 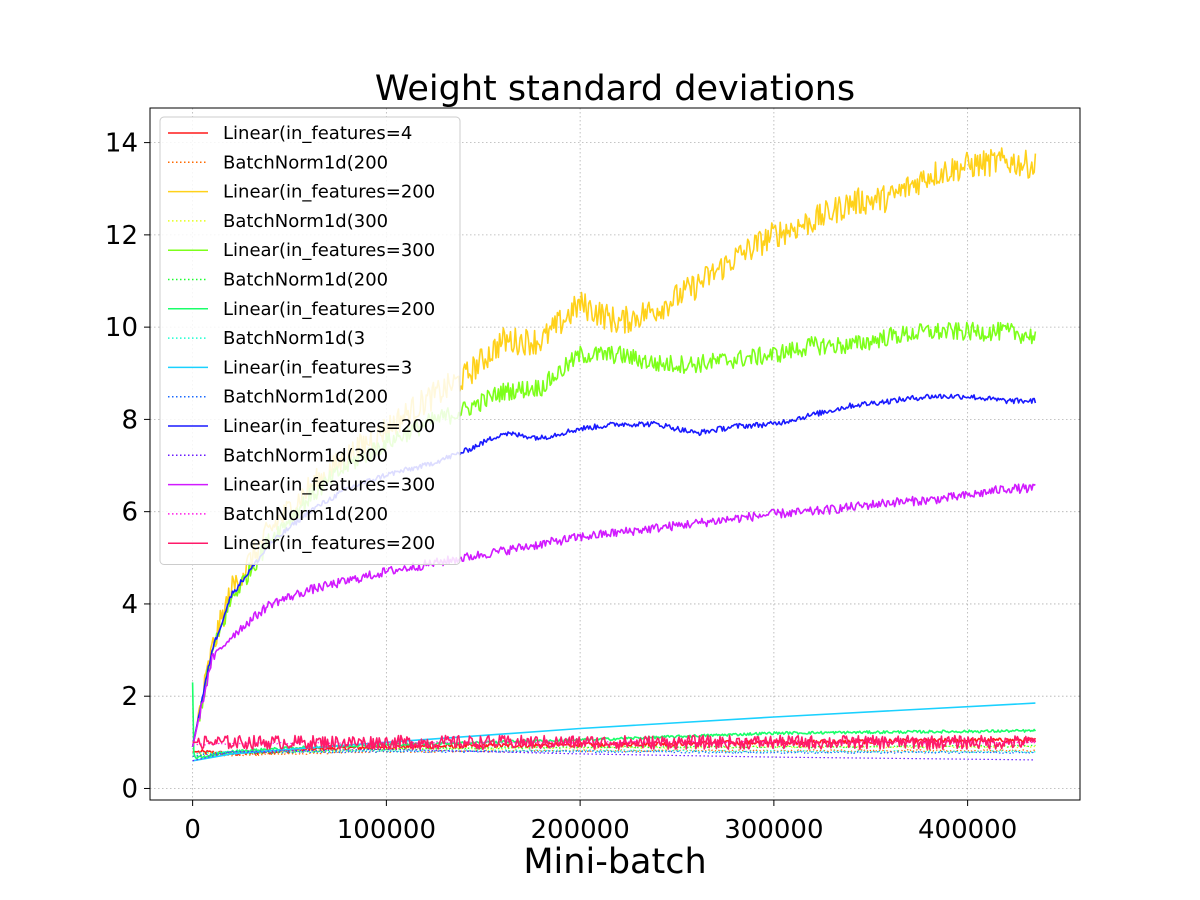 I want to click on x-axis-label: Mini-batch, so click(x=614, y=862).